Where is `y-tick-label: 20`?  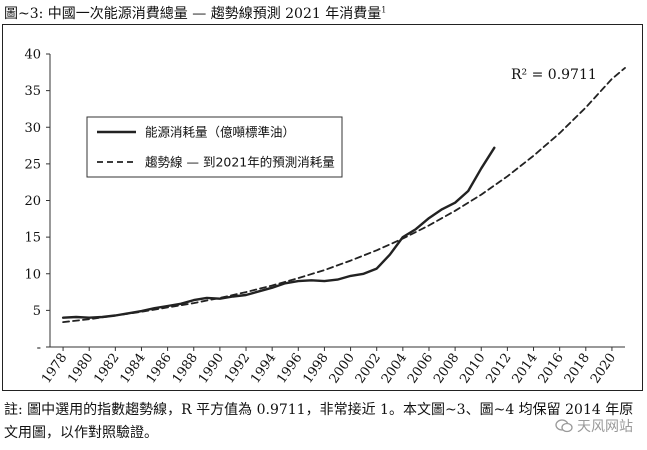 y-tick-label: 20 is located at coordinates (32, 201).